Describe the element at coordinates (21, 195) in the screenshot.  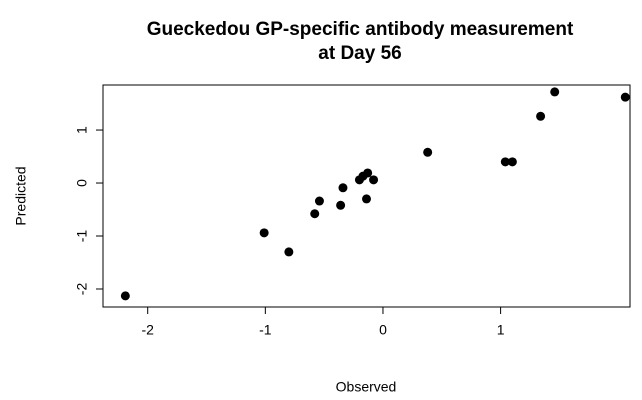
I see `y-axis-label: Predicted` at that location.